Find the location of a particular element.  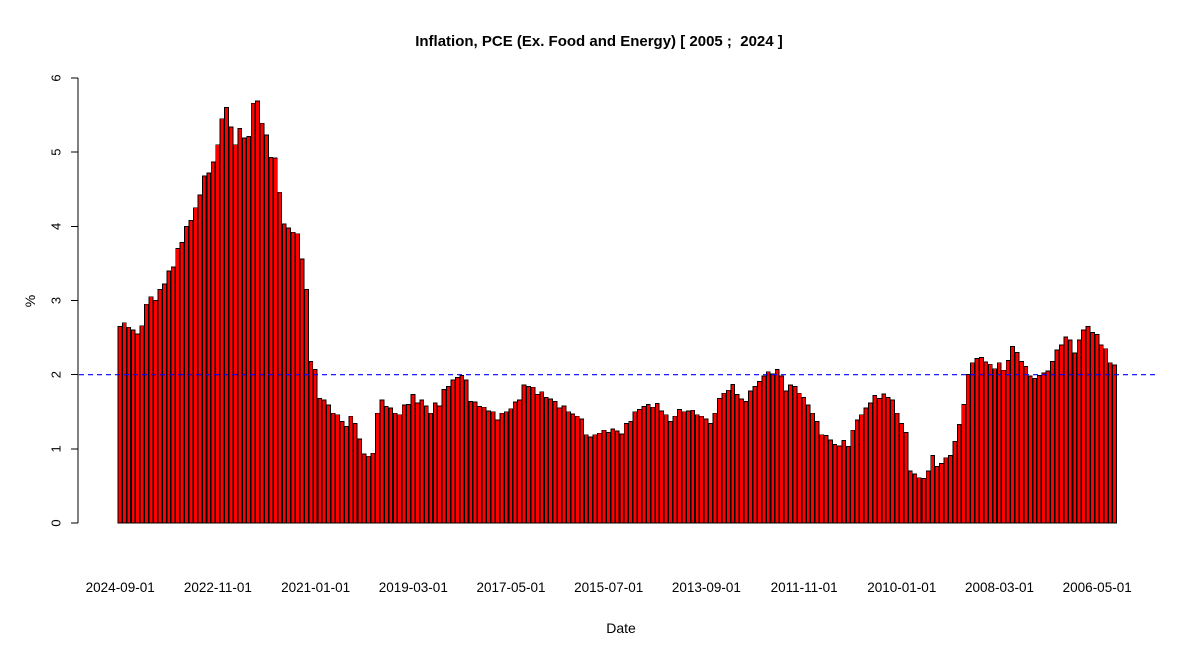

y-tick-labels: 0 1 2 3 4 5 6 is located at coordinates (56, 300).